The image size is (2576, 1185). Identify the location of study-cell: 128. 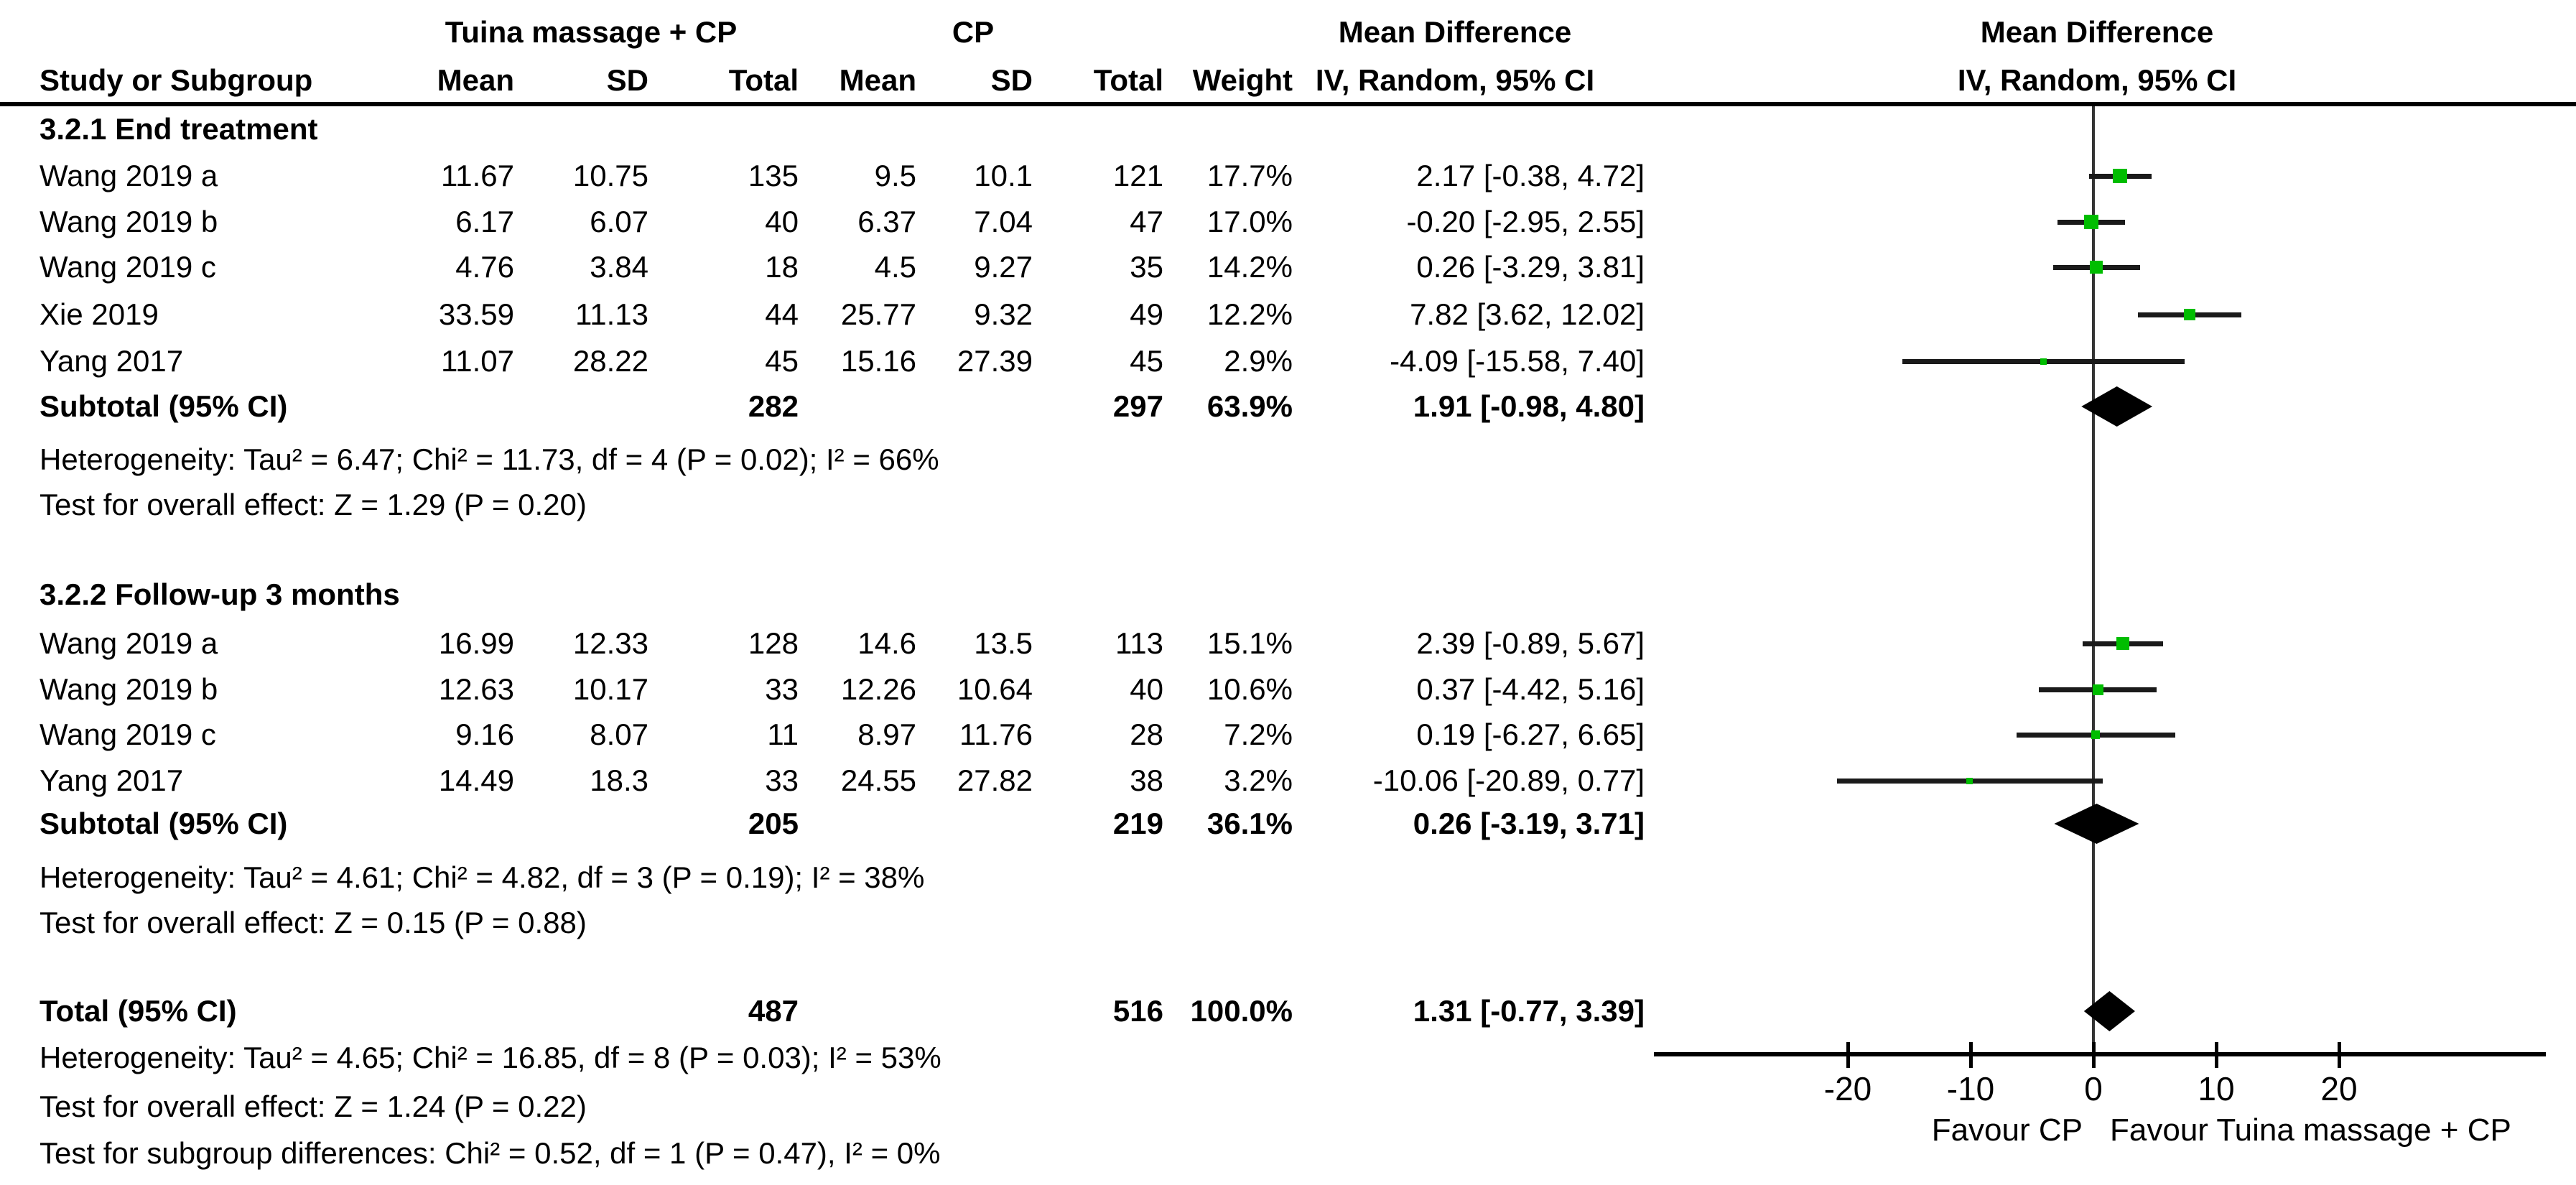
(773, 643).